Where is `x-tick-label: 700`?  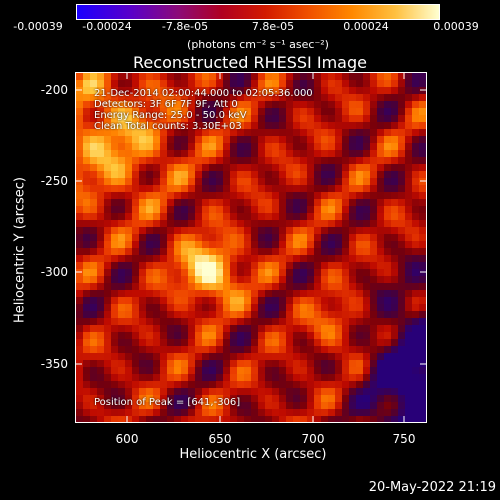
x-tick-label: 700 is located at coordinates (313, 439).